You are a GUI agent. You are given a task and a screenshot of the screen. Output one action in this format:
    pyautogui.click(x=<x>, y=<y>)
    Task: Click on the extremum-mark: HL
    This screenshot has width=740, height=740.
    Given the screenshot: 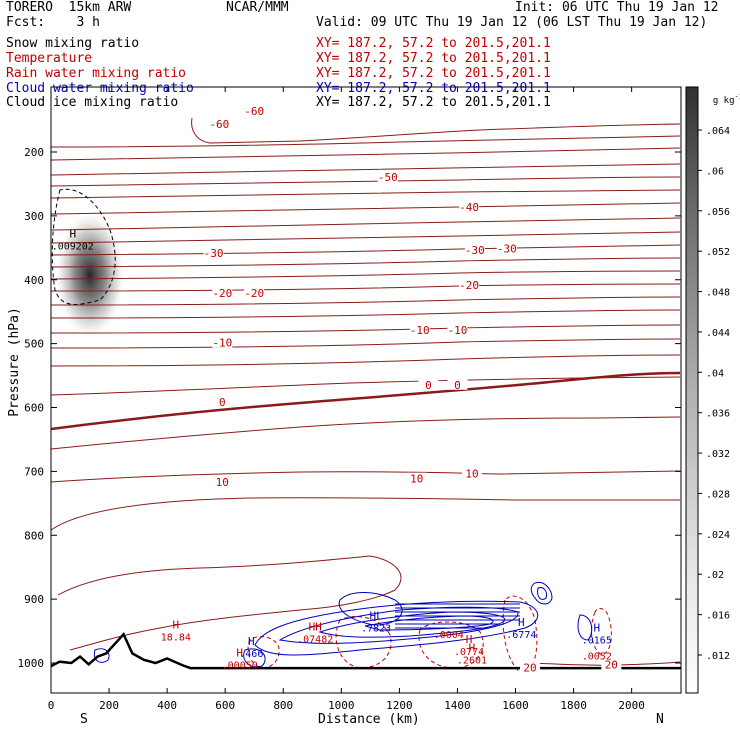 What is the action you would take?
    pyautogui.click(x=377, y=615)
    